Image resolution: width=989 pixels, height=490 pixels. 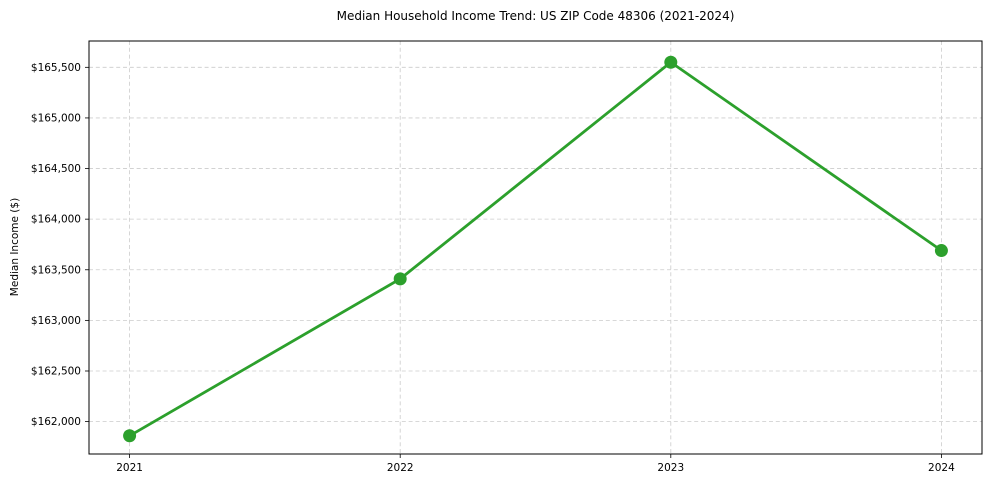 What do you see at coordinates (400, 468) in the screenshot?
I see `x-tick-label: 2022` at bounding box center [400, 468].